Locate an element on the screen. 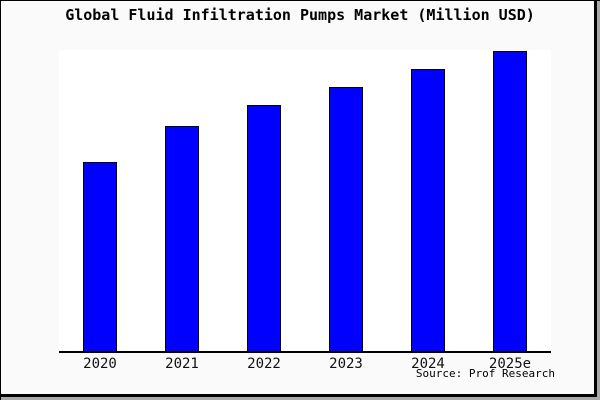 Image resolution: width=600 pixels, height=400 pixels. x-tick-label-2023: 2023 is located at coordinates (346, 364).